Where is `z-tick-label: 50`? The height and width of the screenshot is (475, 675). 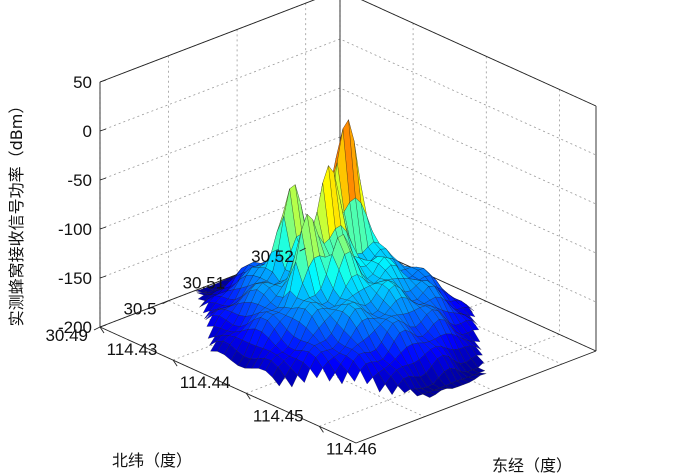
z-tick-label: 50 is located at coordinates (82, 82).